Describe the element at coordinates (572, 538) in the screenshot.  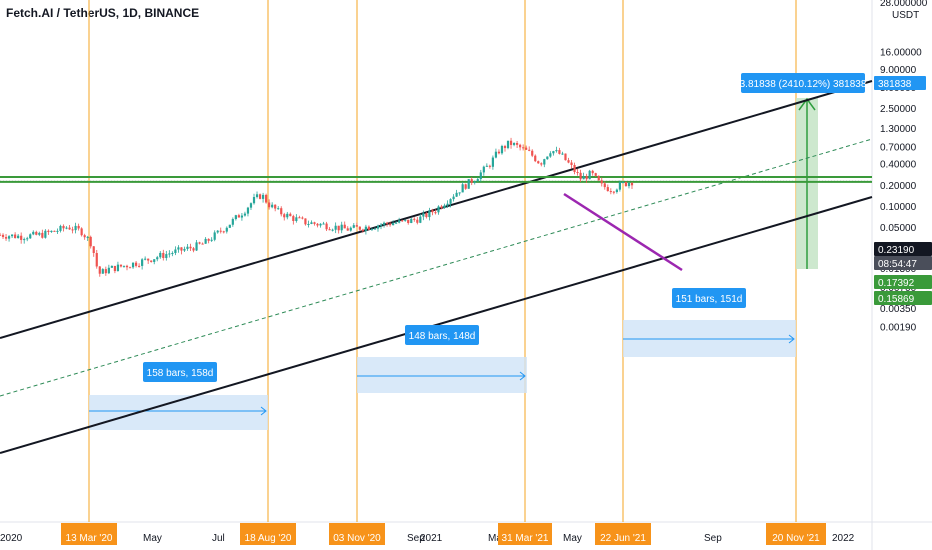
I see `x-tick-label: May` at that location.